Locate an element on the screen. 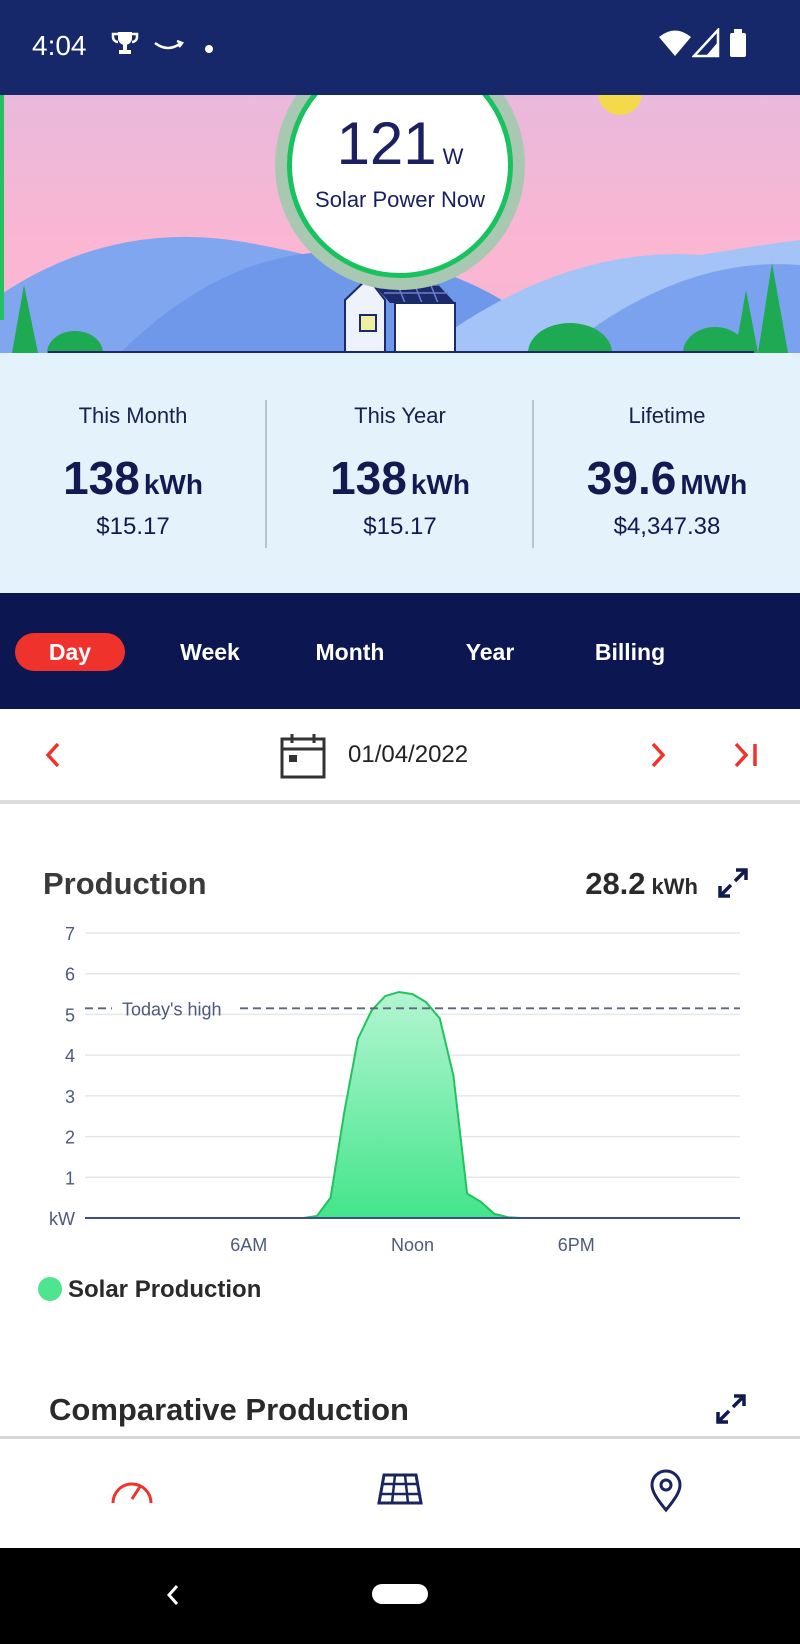 This screenshot has height=1644, width=800. production-total-unit: kWh is located at coordinates (674, 886).